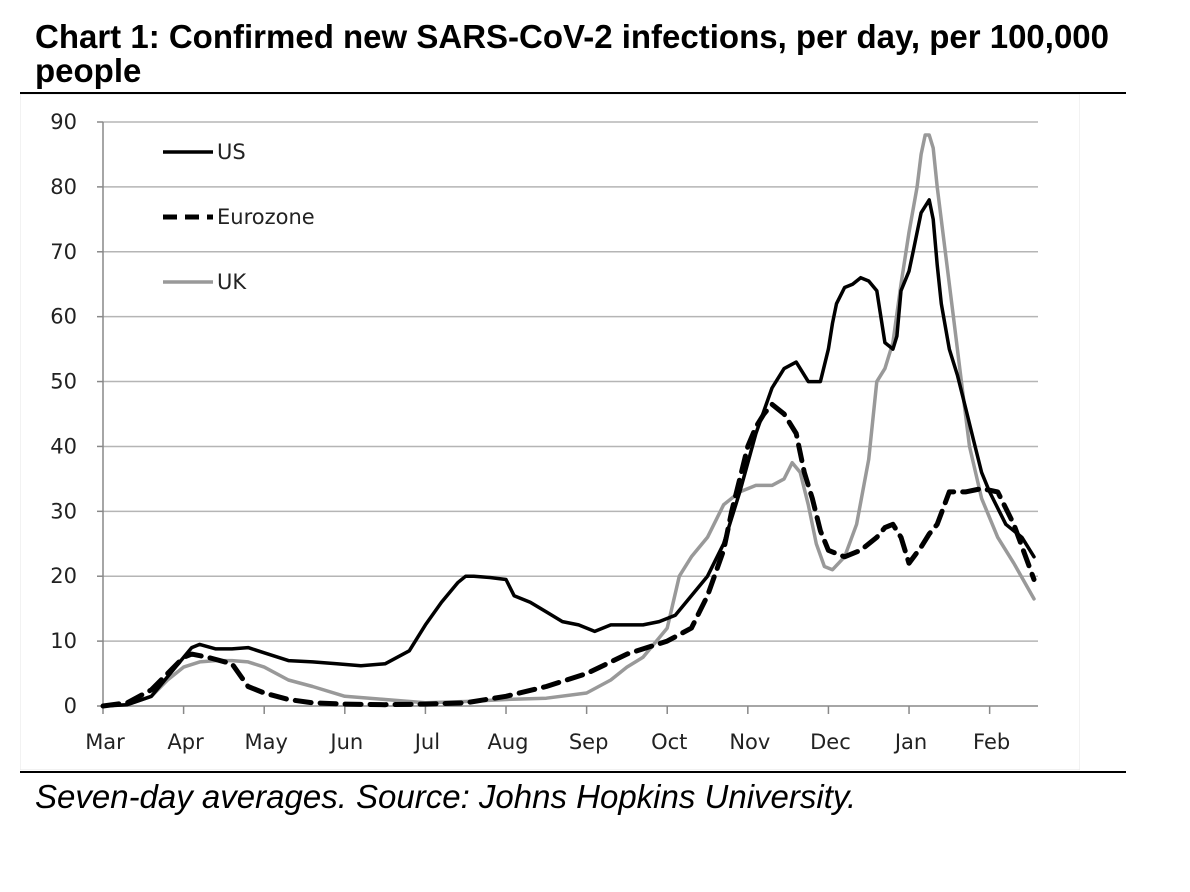  What do you see at coordinates (345, 742) in the screenshot?
I see `x-tick-label: Jun` at bounding box center [345, 742].